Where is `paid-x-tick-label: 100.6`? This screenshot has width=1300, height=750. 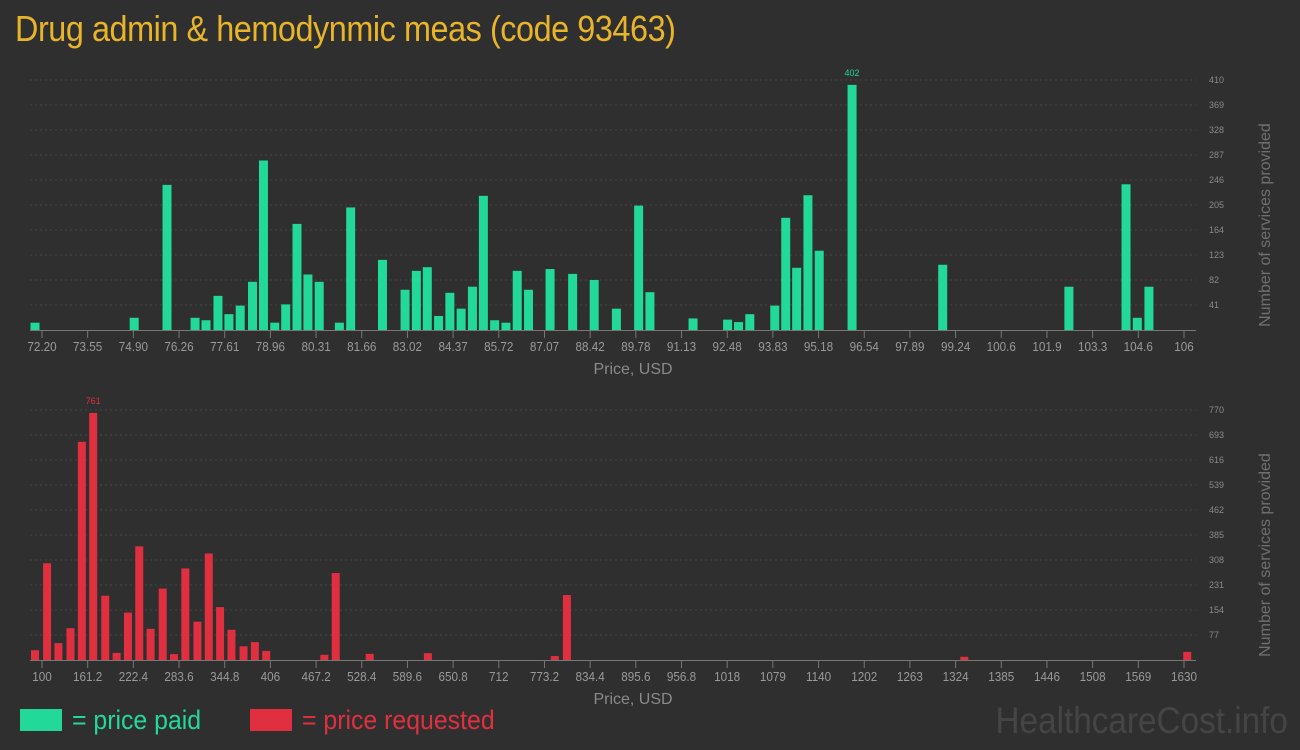 paid-x-tick-label: 100.6 is located at coordinates (1001, 346).